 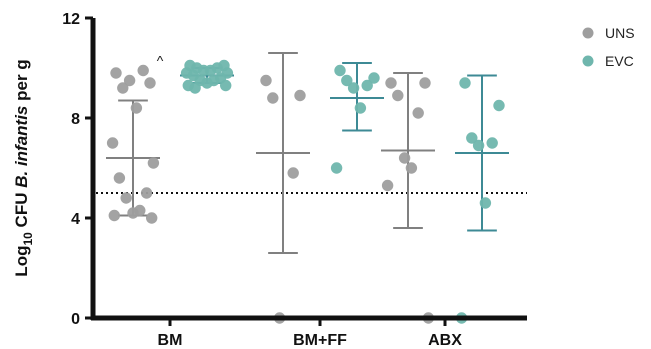 I want to click on legend-label-evc: EVC, so click(x=619, y=61).